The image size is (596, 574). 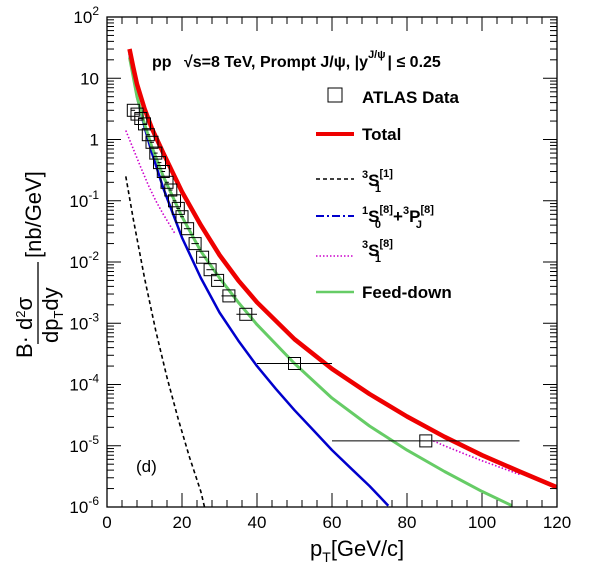 I want to click on legend-label-color-octet-cs: 1S[8] 0 +3P[8] J, so click(x=398, y=217).